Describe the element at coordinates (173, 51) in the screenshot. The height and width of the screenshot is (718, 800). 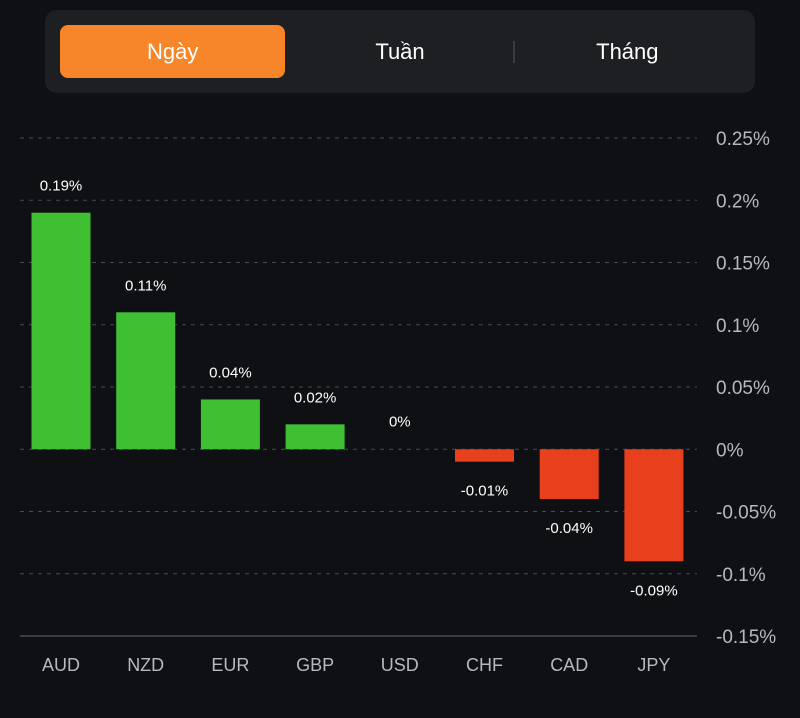
I see `tab-day: Ngày` at that location.